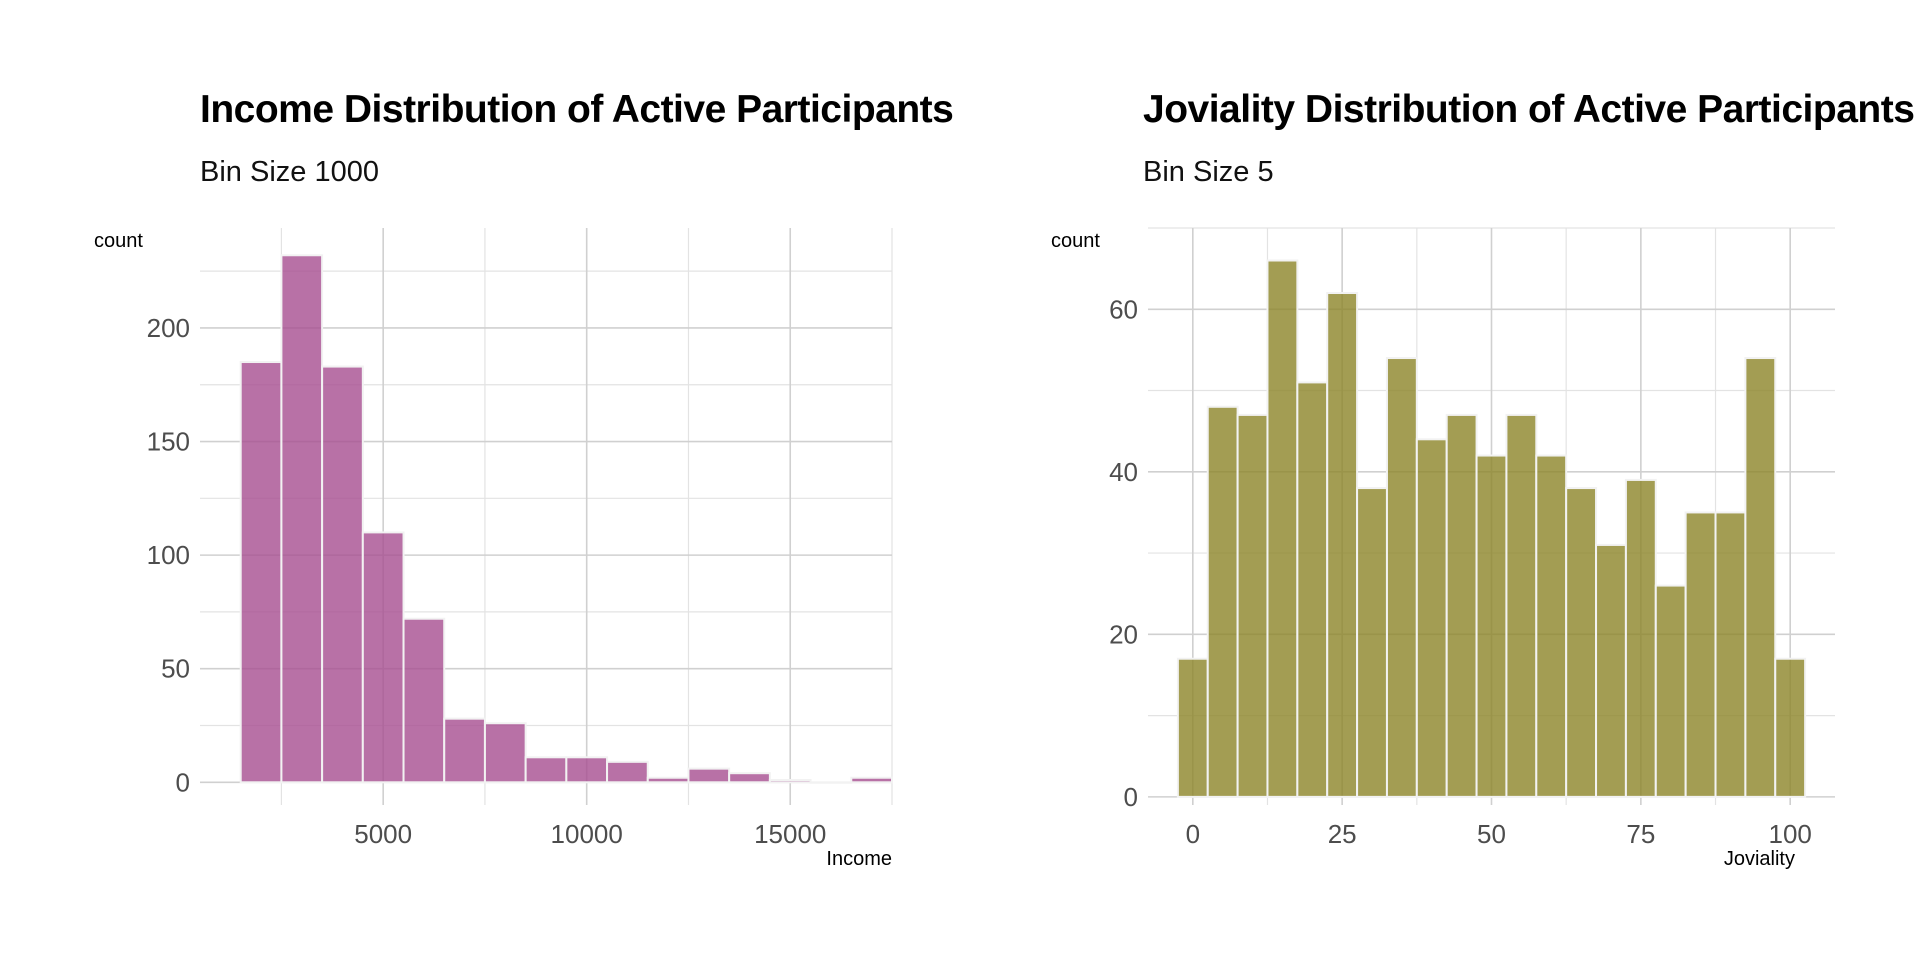  Describe the element at coordinates (1790, 834) in the screenshot. I see `x-tick-label: 100` at that location.